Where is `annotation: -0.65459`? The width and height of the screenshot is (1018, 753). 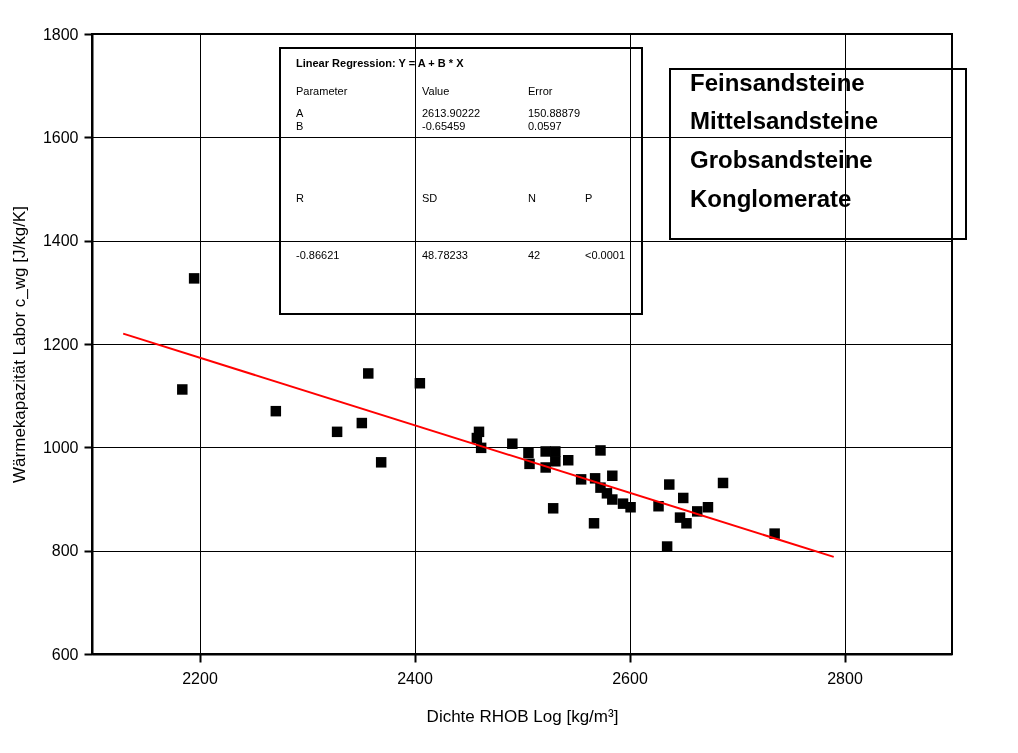
annotation: -0.65459 is located at coordinates (444, 126).